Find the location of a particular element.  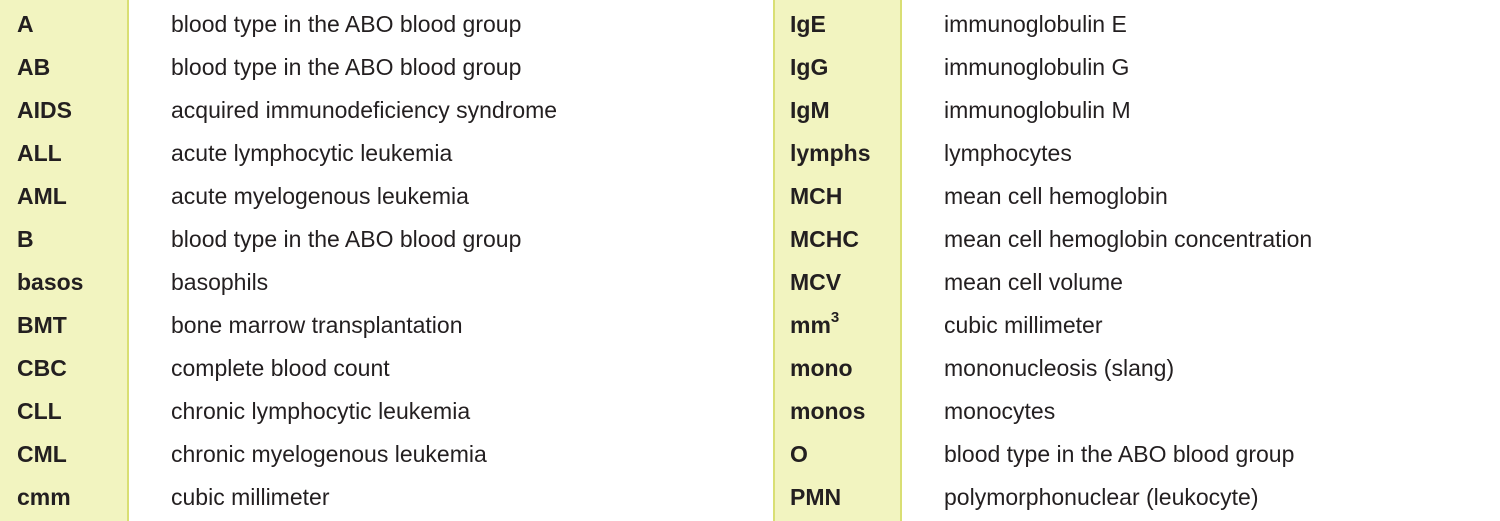

table-row: MCH mean cell hemoglobin is located at coordinates (1136, 196).